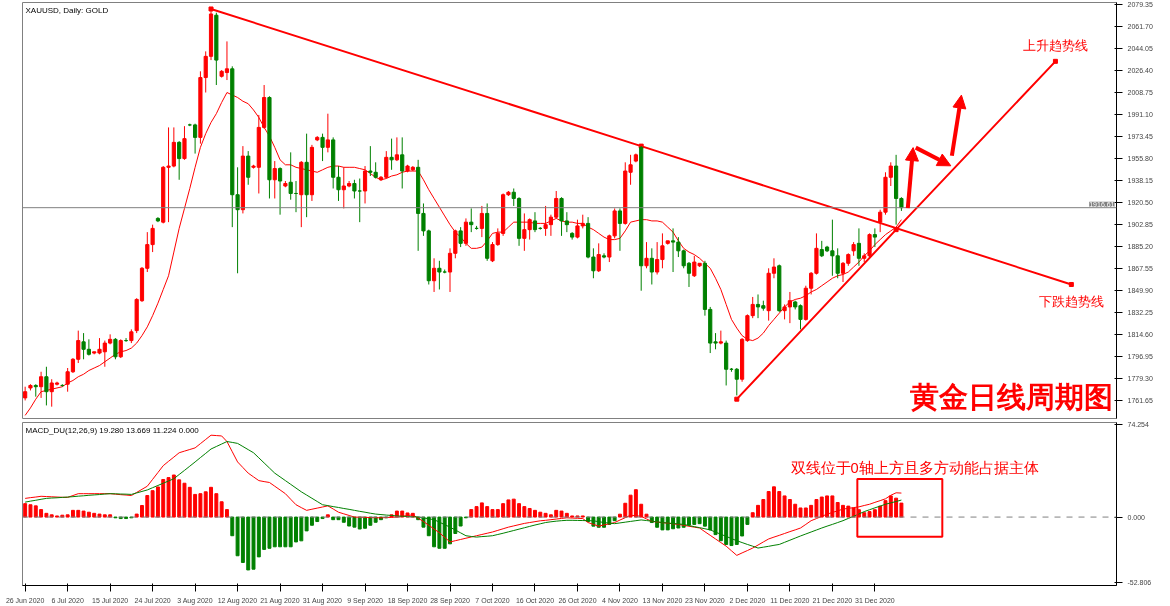 The height and width of the screenshot is (606, 1170). Describe the element at coordinates (112, 430) in the screenshot. I see `chart-title: MACD_DU(12,26,9) 19.280 13.669 11.224 0.000` at that location.